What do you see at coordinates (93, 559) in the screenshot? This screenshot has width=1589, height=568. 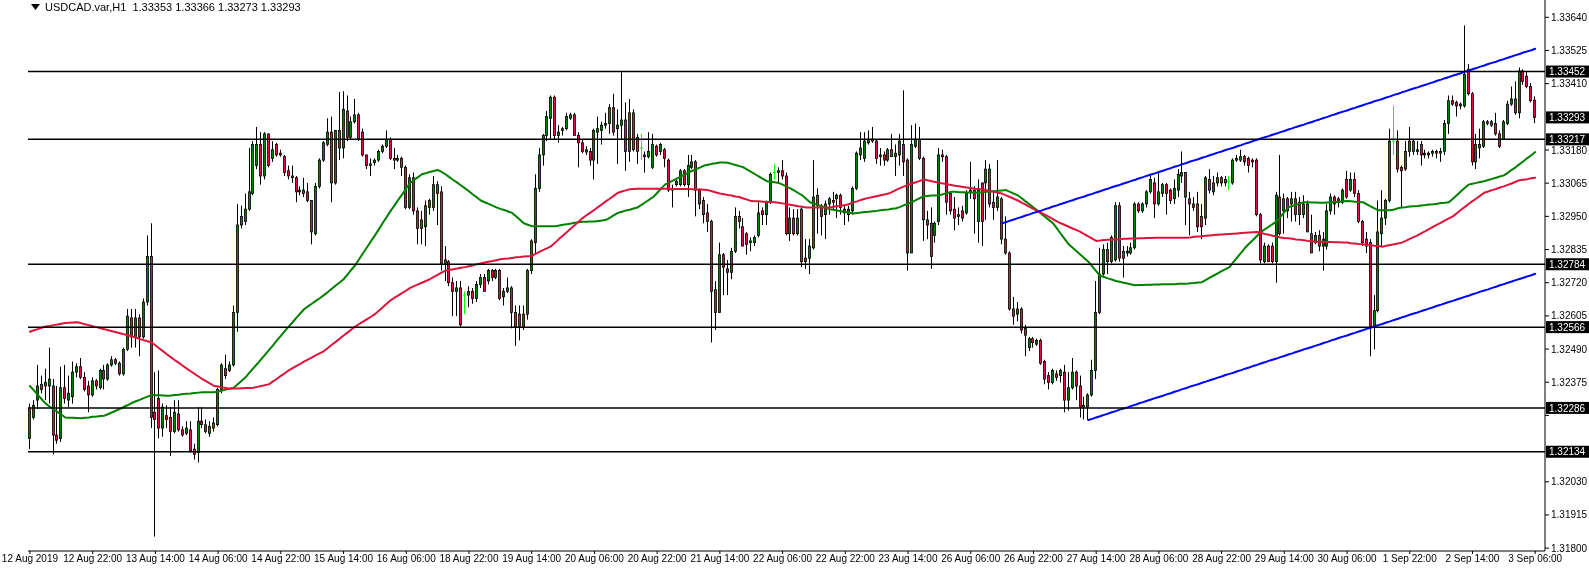 I see `x-tick-label: 12 Aug 22:00` at bounding box center [93, 559].